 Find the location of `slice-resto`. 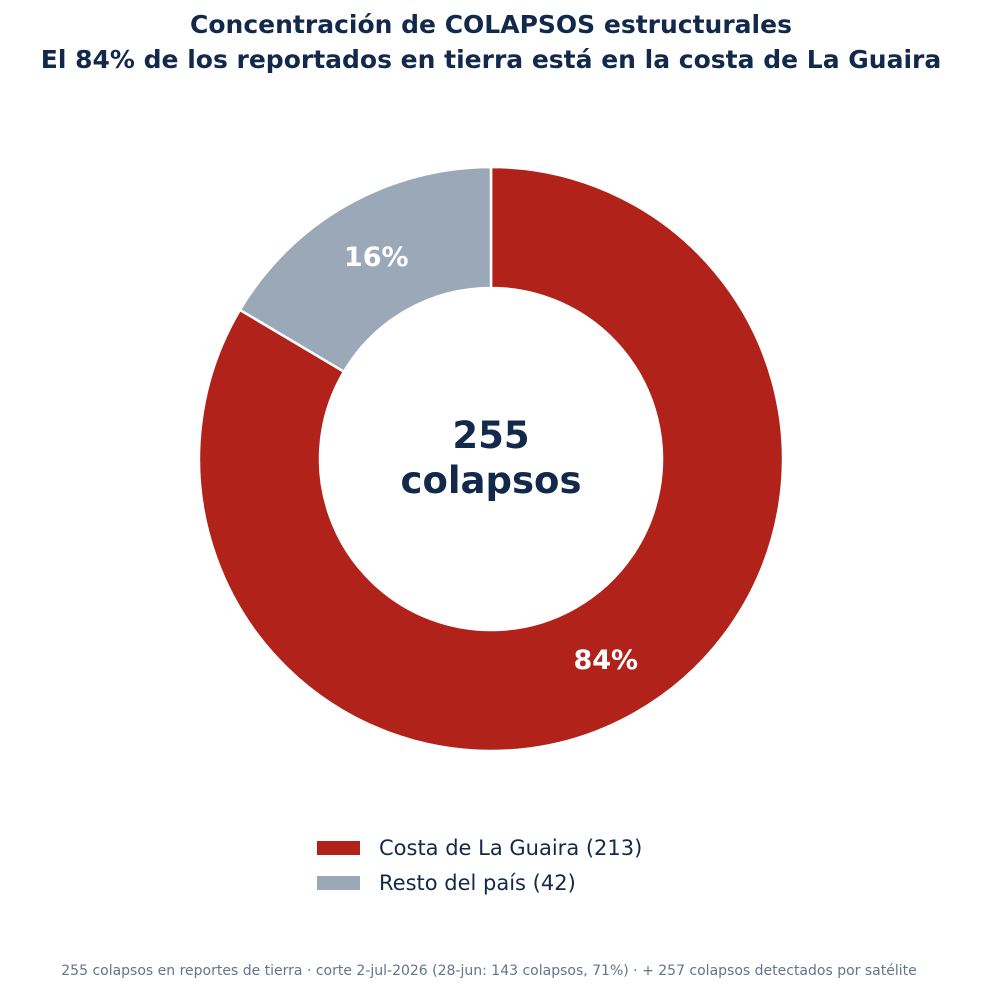

slice-resto is located at coordinates (365, 269).